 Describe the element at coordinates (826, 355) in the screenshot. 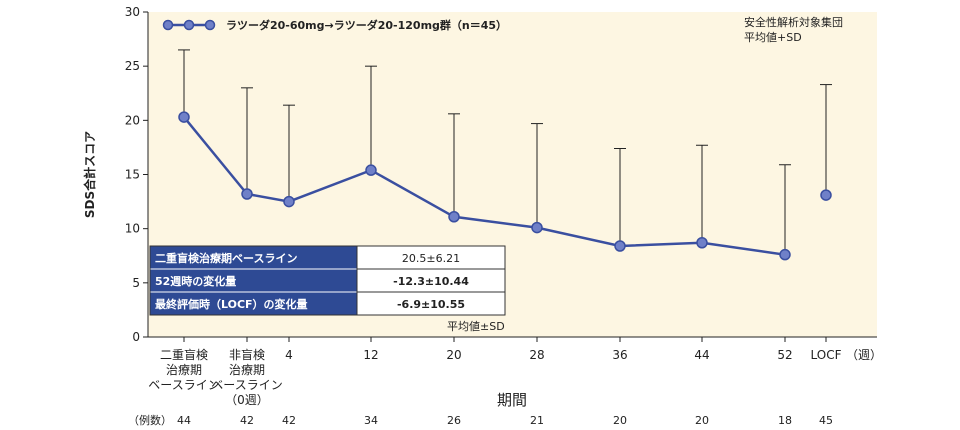

I see `x-tick-label: LOCF` at that location.